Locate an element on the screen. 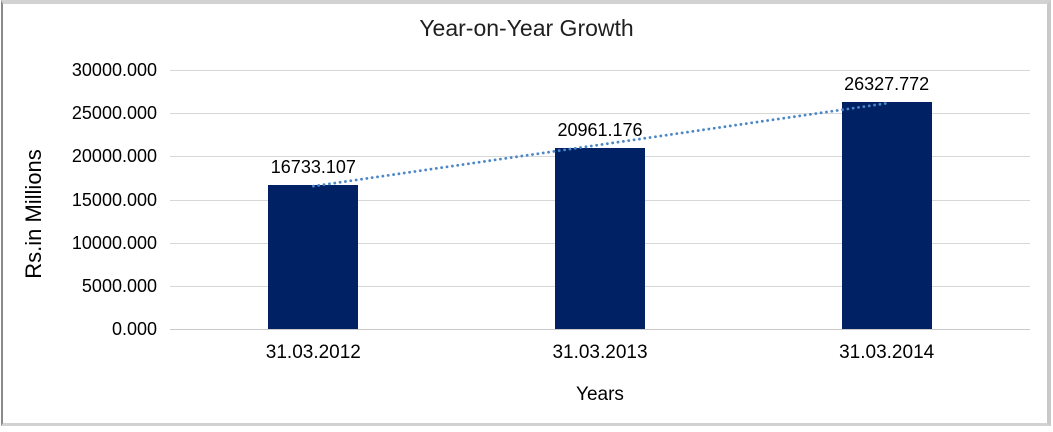  x-tick-label: 31.03.2014 is located at coordinates (887, 352).